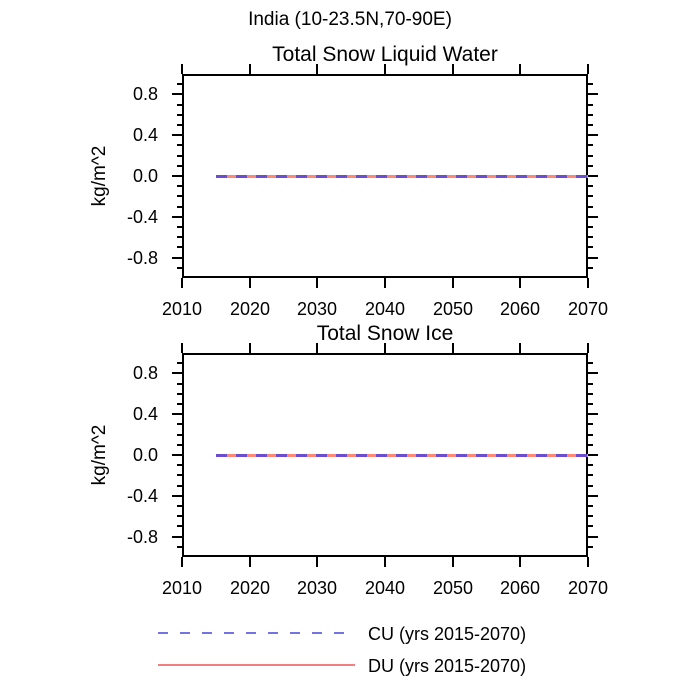 The image size is (700, 700). I want to click on figure-title: India (10-23.5N,70-90E), so click(350, 19).